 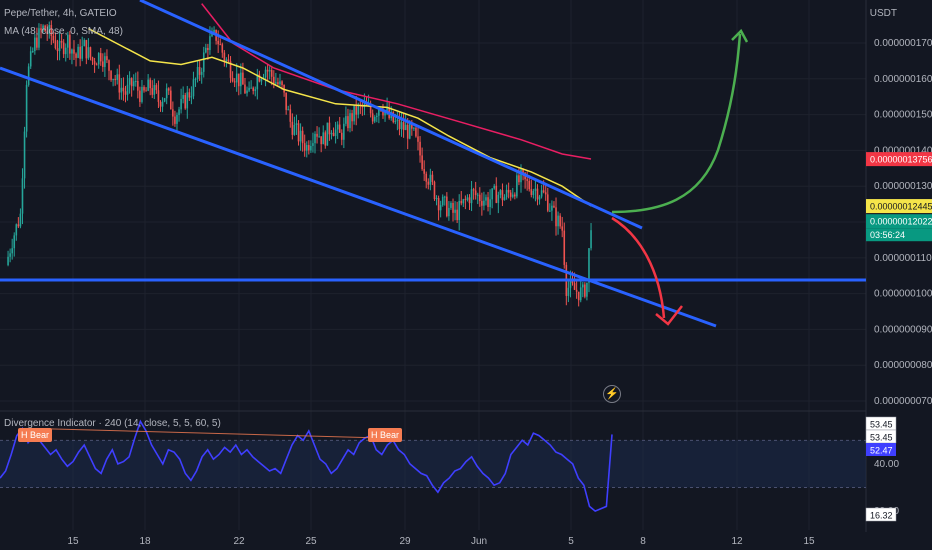 What do you see at coordinates (63, 31) in the screenshot?
I see `ma-legend: MA (48, close, 0, SMA, 48)` at bounding box center [63, 31].